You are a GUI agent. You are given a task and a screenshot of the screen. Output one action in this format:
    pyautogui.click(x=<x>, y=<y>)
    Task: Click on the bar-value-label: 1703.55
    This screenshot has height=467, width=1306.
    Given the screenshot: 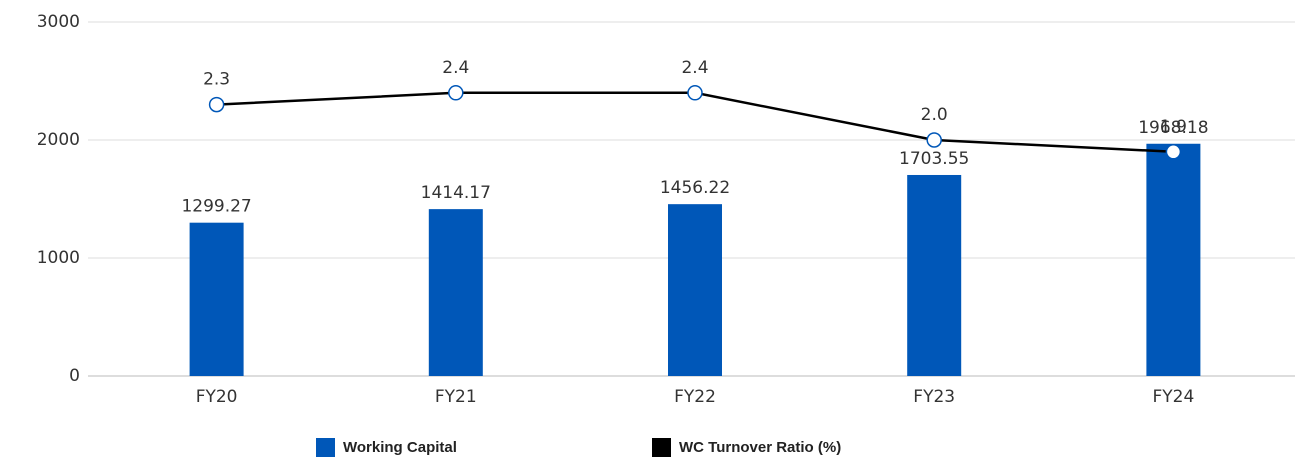 What is the action you would take?
    pyautogui.click(x=934, y=159)
    